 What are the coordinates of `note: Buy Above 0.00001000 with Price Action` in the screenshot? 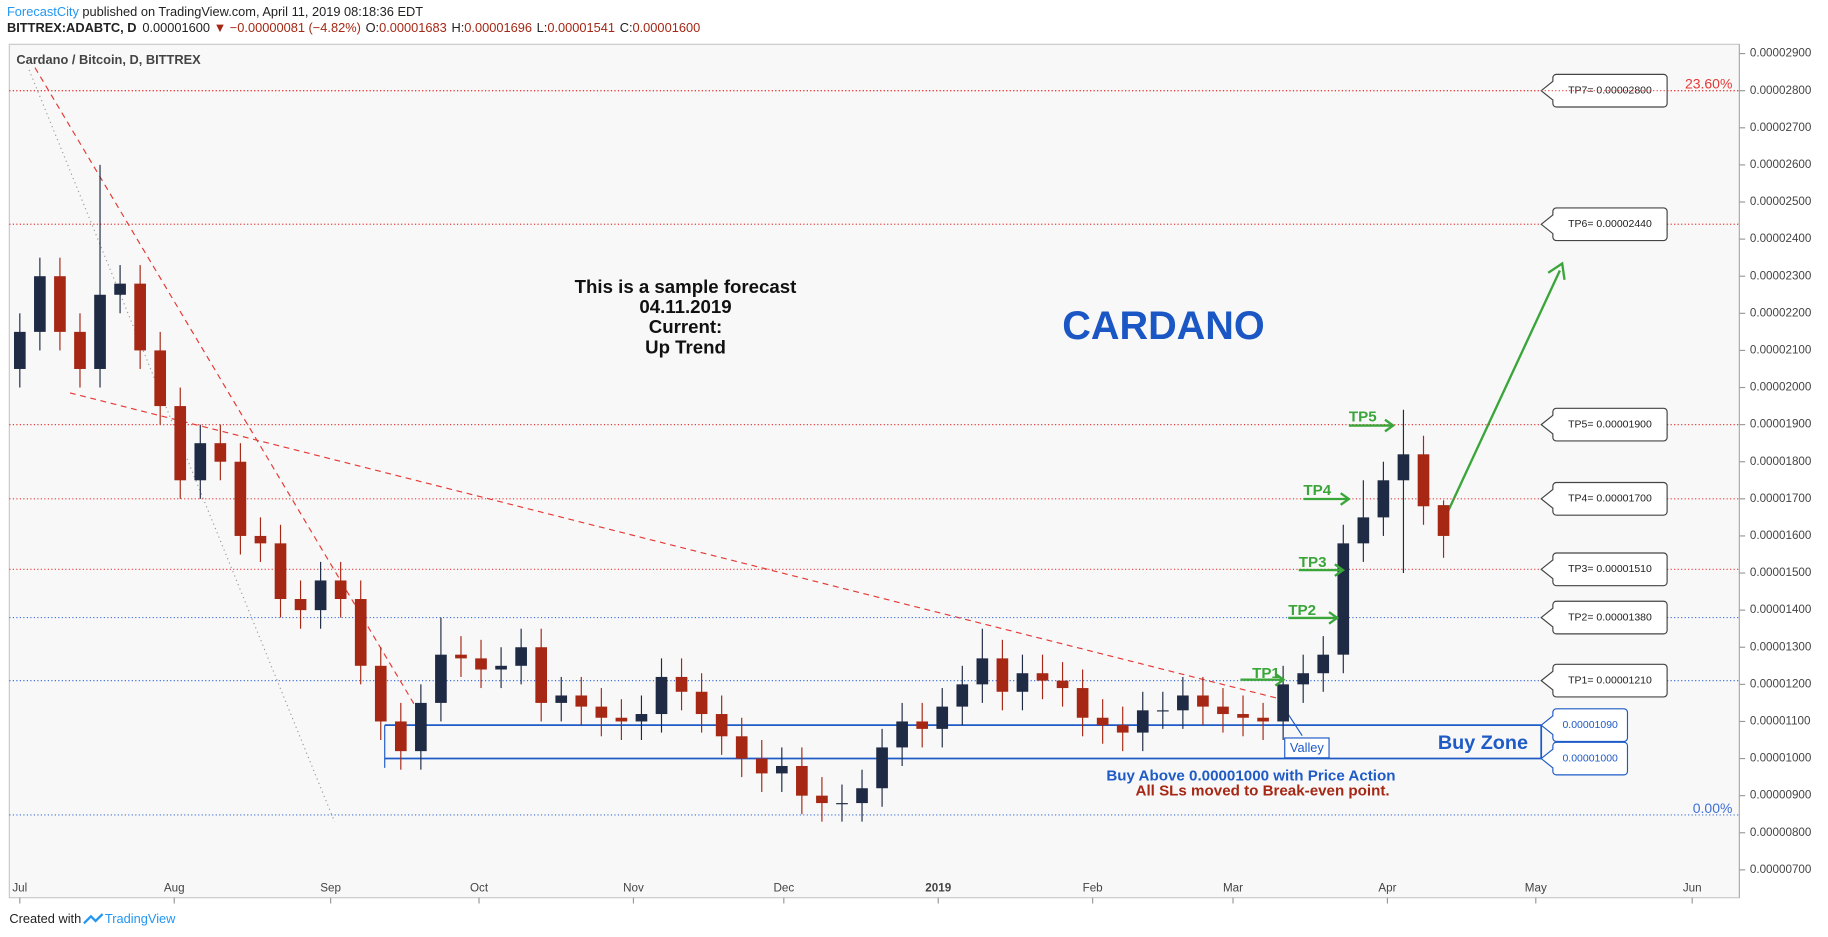 It's located at (1250, 775).